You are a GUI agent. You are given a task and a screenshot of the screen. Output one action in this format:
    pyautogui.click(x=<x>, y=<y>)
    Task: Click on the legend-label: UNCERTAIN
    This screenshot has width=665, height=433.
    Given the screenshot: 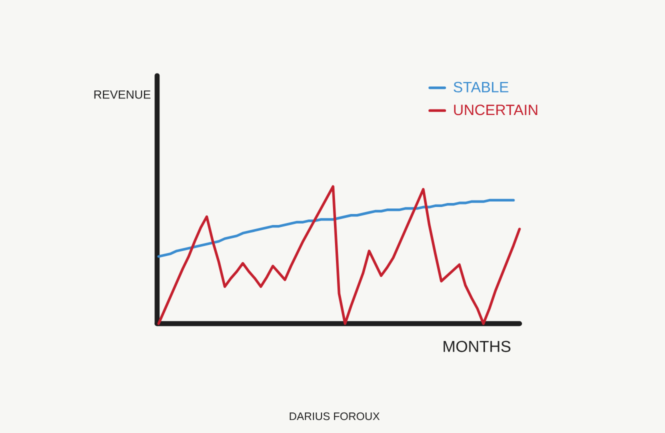 What is the action you would take?
    pyautogui.click(x=496, y=110)
    